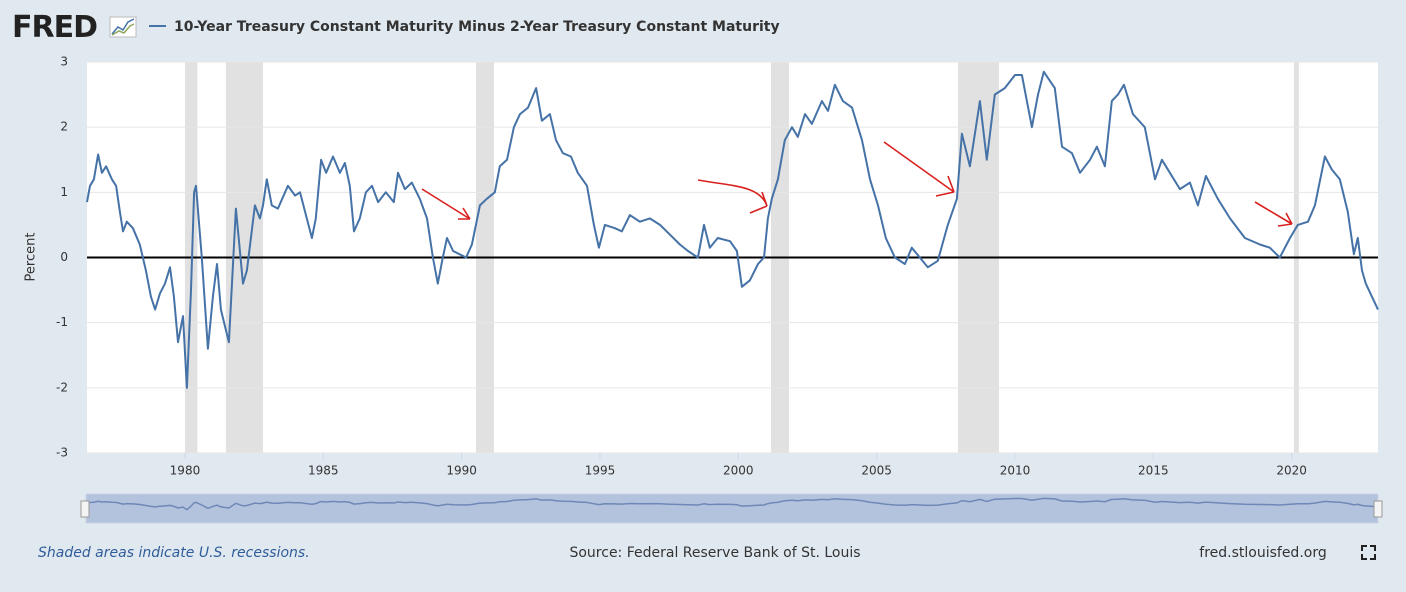 The width and height of the screenshot is (1406, 592). I want to click on recession-note: Shaded areas indicate U.S. recessions., so click(174, 553).